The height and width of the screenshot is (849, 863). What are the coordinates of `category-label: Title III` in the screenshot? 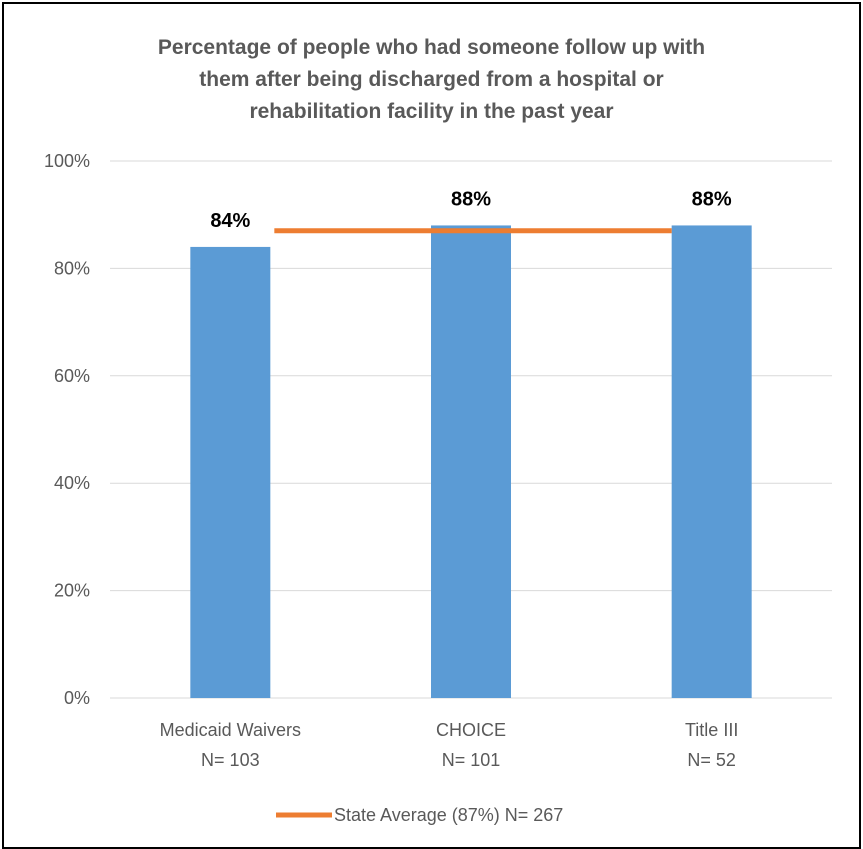 It's located at (711, 730).